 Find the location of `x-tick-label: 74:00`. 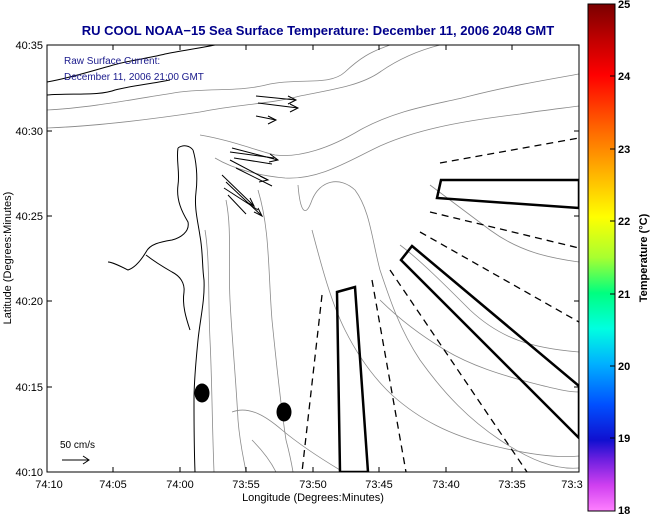

x-tick-label: 74:00 is located at coordinates (180, 485).